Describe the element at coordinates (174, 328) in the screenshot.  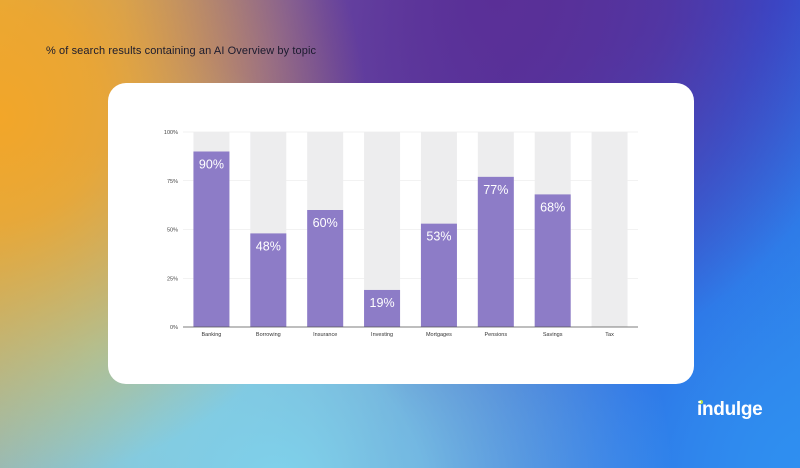
I see `y-tick-label: 0%` at that location.